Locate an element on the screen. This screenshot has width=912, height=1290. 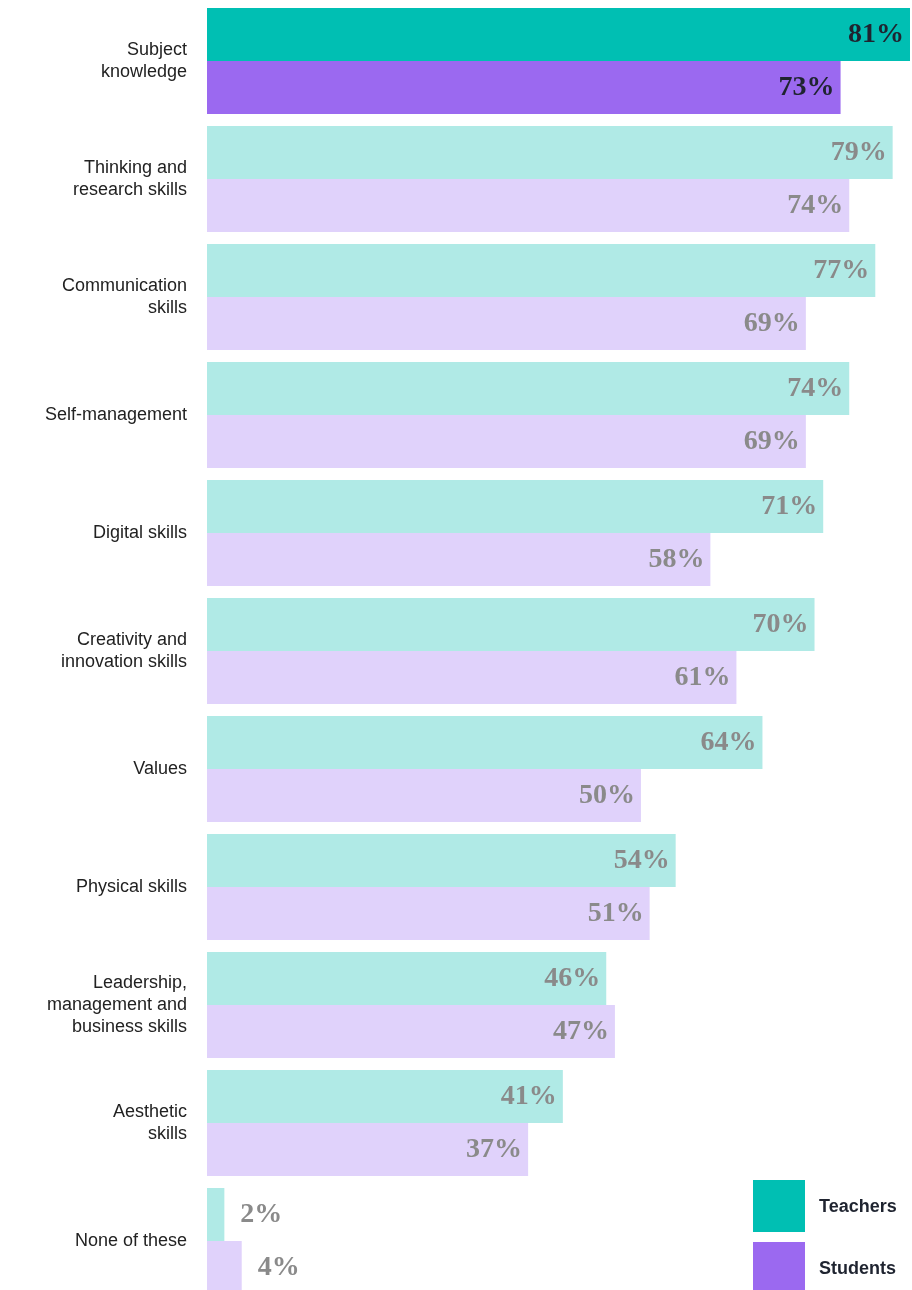
data-label: 81% is located at coordinates (876, 32).